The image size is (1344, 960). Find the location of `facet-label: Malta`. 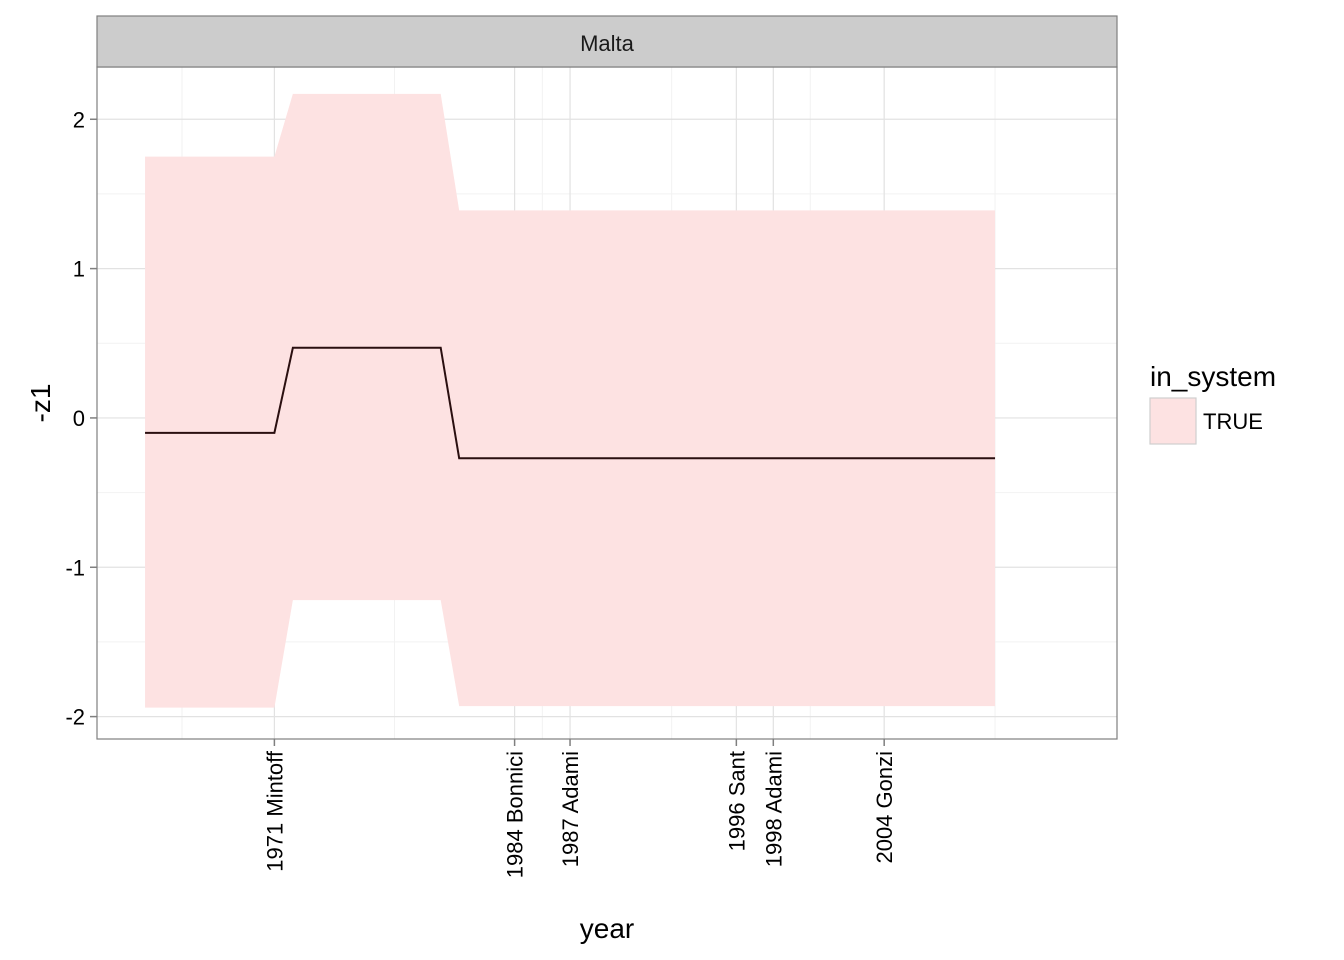

facet-label: Malta is located at coordinates (607, 43).